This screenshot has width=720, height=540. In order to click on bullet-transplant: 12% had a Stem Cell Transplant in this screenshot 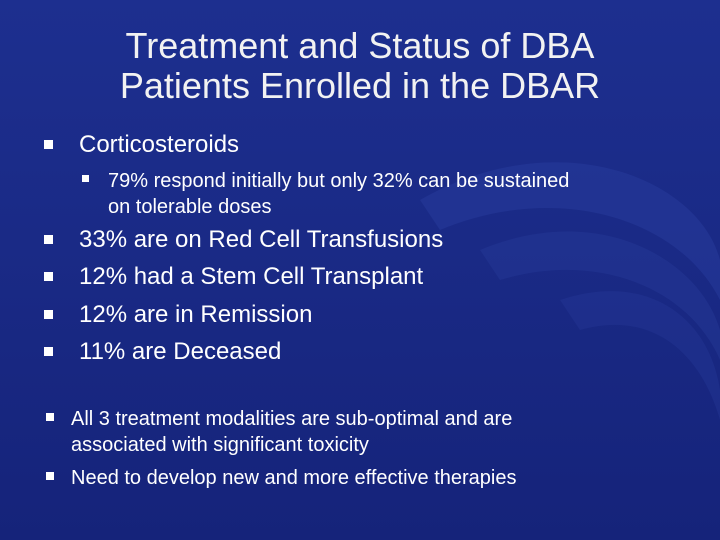, I will do `click(233, 277)`.